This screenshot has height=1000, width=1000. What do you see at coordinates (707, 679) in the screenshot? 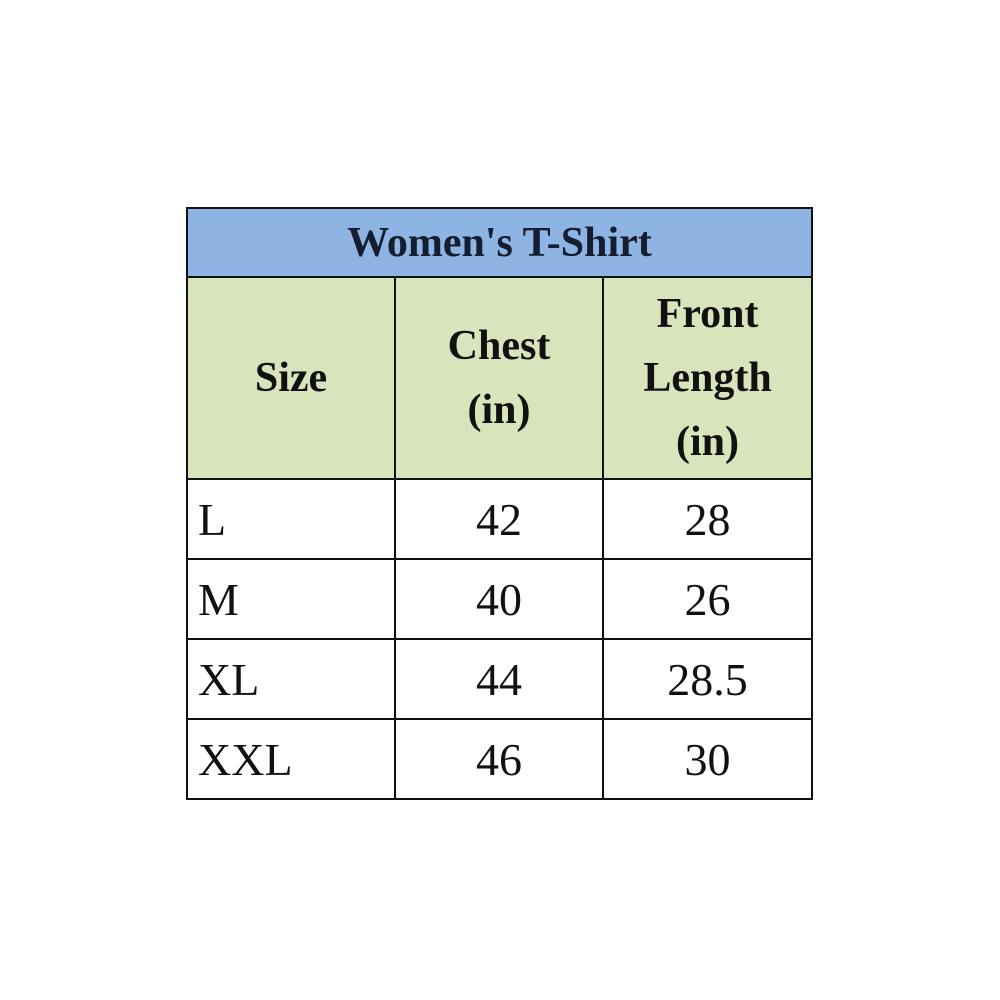
I see `cell-front-length: 28.5` at bounding box center [707, 679].